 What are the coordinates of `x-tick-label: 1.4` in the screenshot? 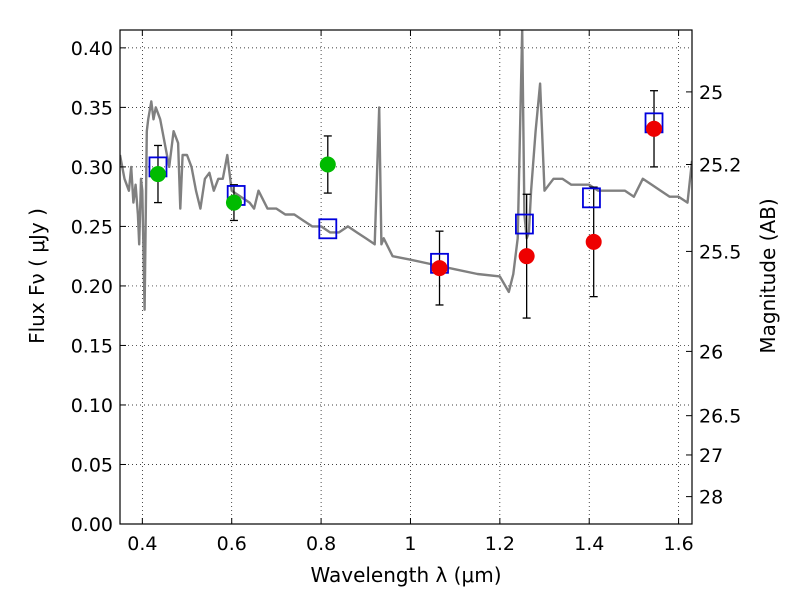 It's located at (589, 544).